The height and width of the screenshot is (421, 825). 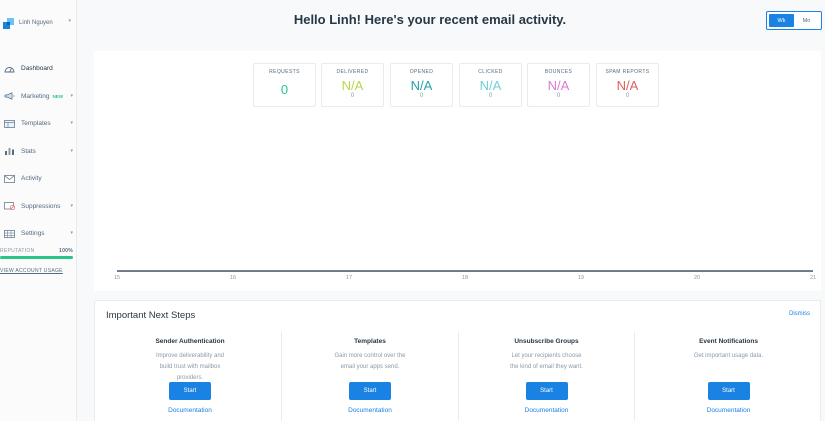 I want to click on stat-label: CLICKED, so click(x=490, y=72).